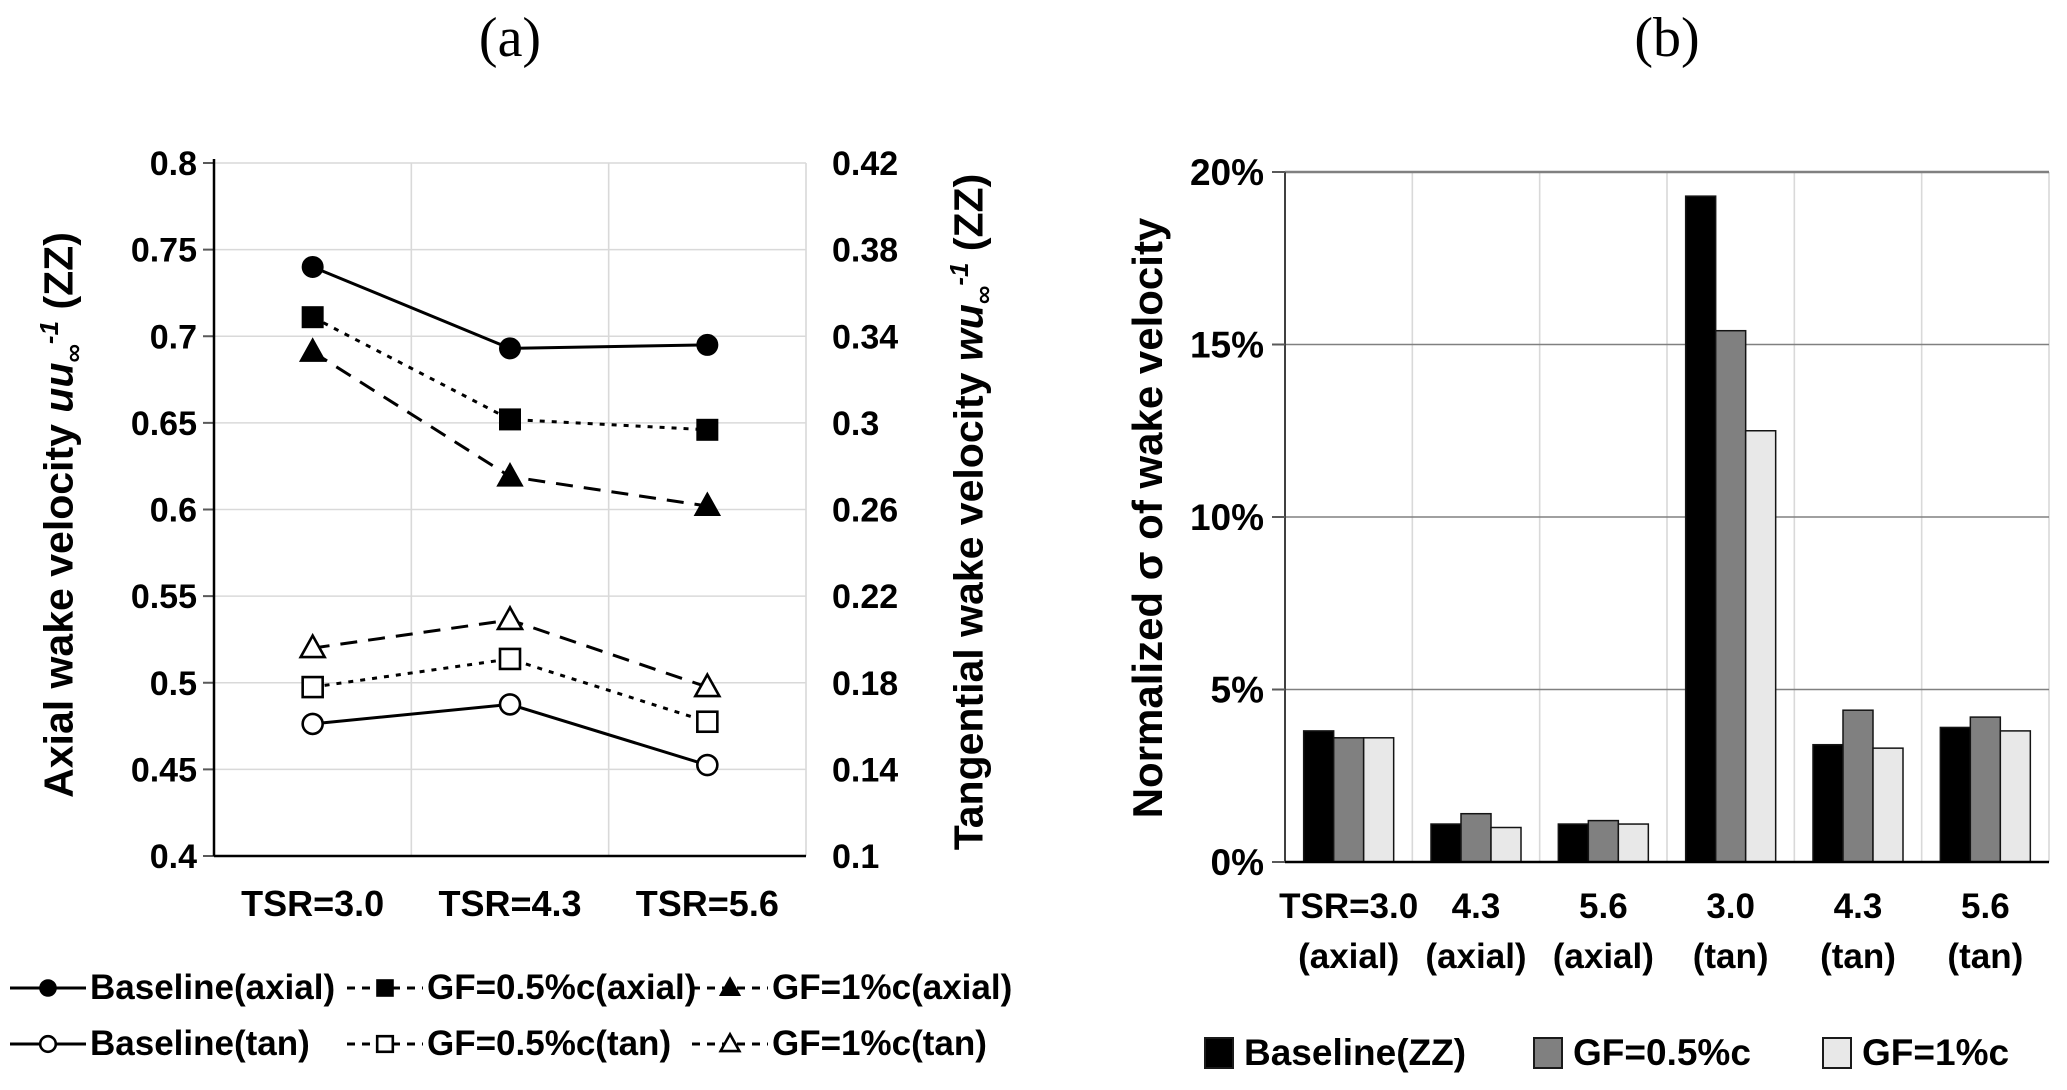  What do you see at coordinates (1348, 931) in the screenshot?
I see `x-category-label: TSR=3.0 (axial)` at bounding box center [1348, 931].